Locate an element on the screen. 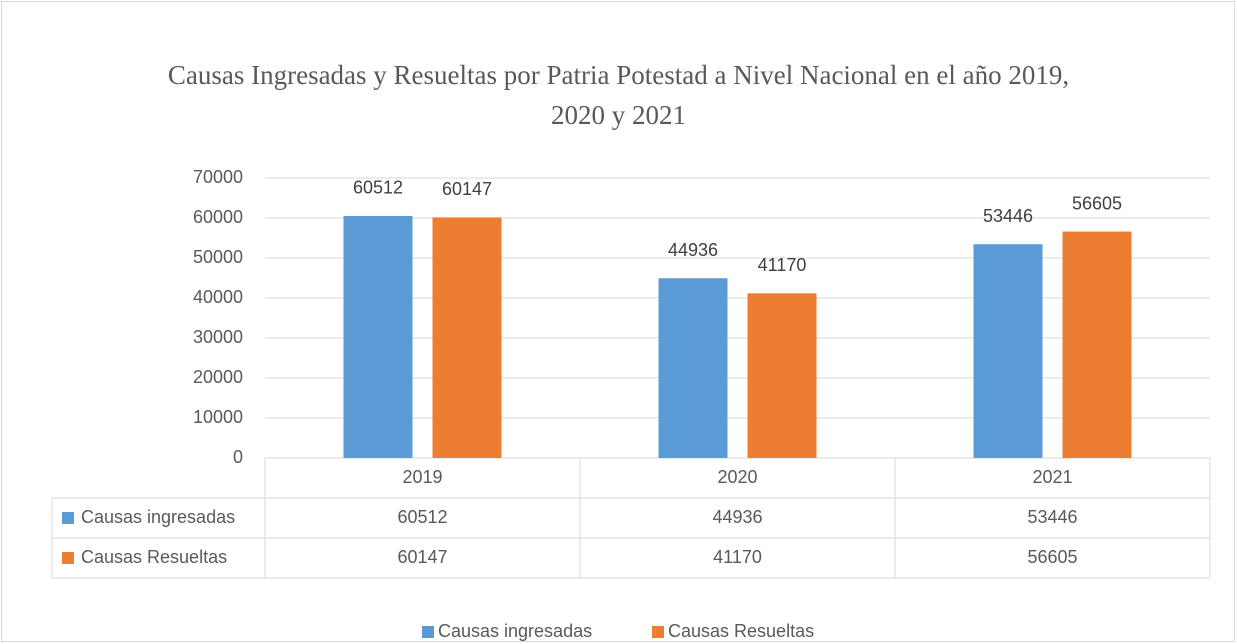  x-tick-label: 2020 is located at coordinates (737, 477).